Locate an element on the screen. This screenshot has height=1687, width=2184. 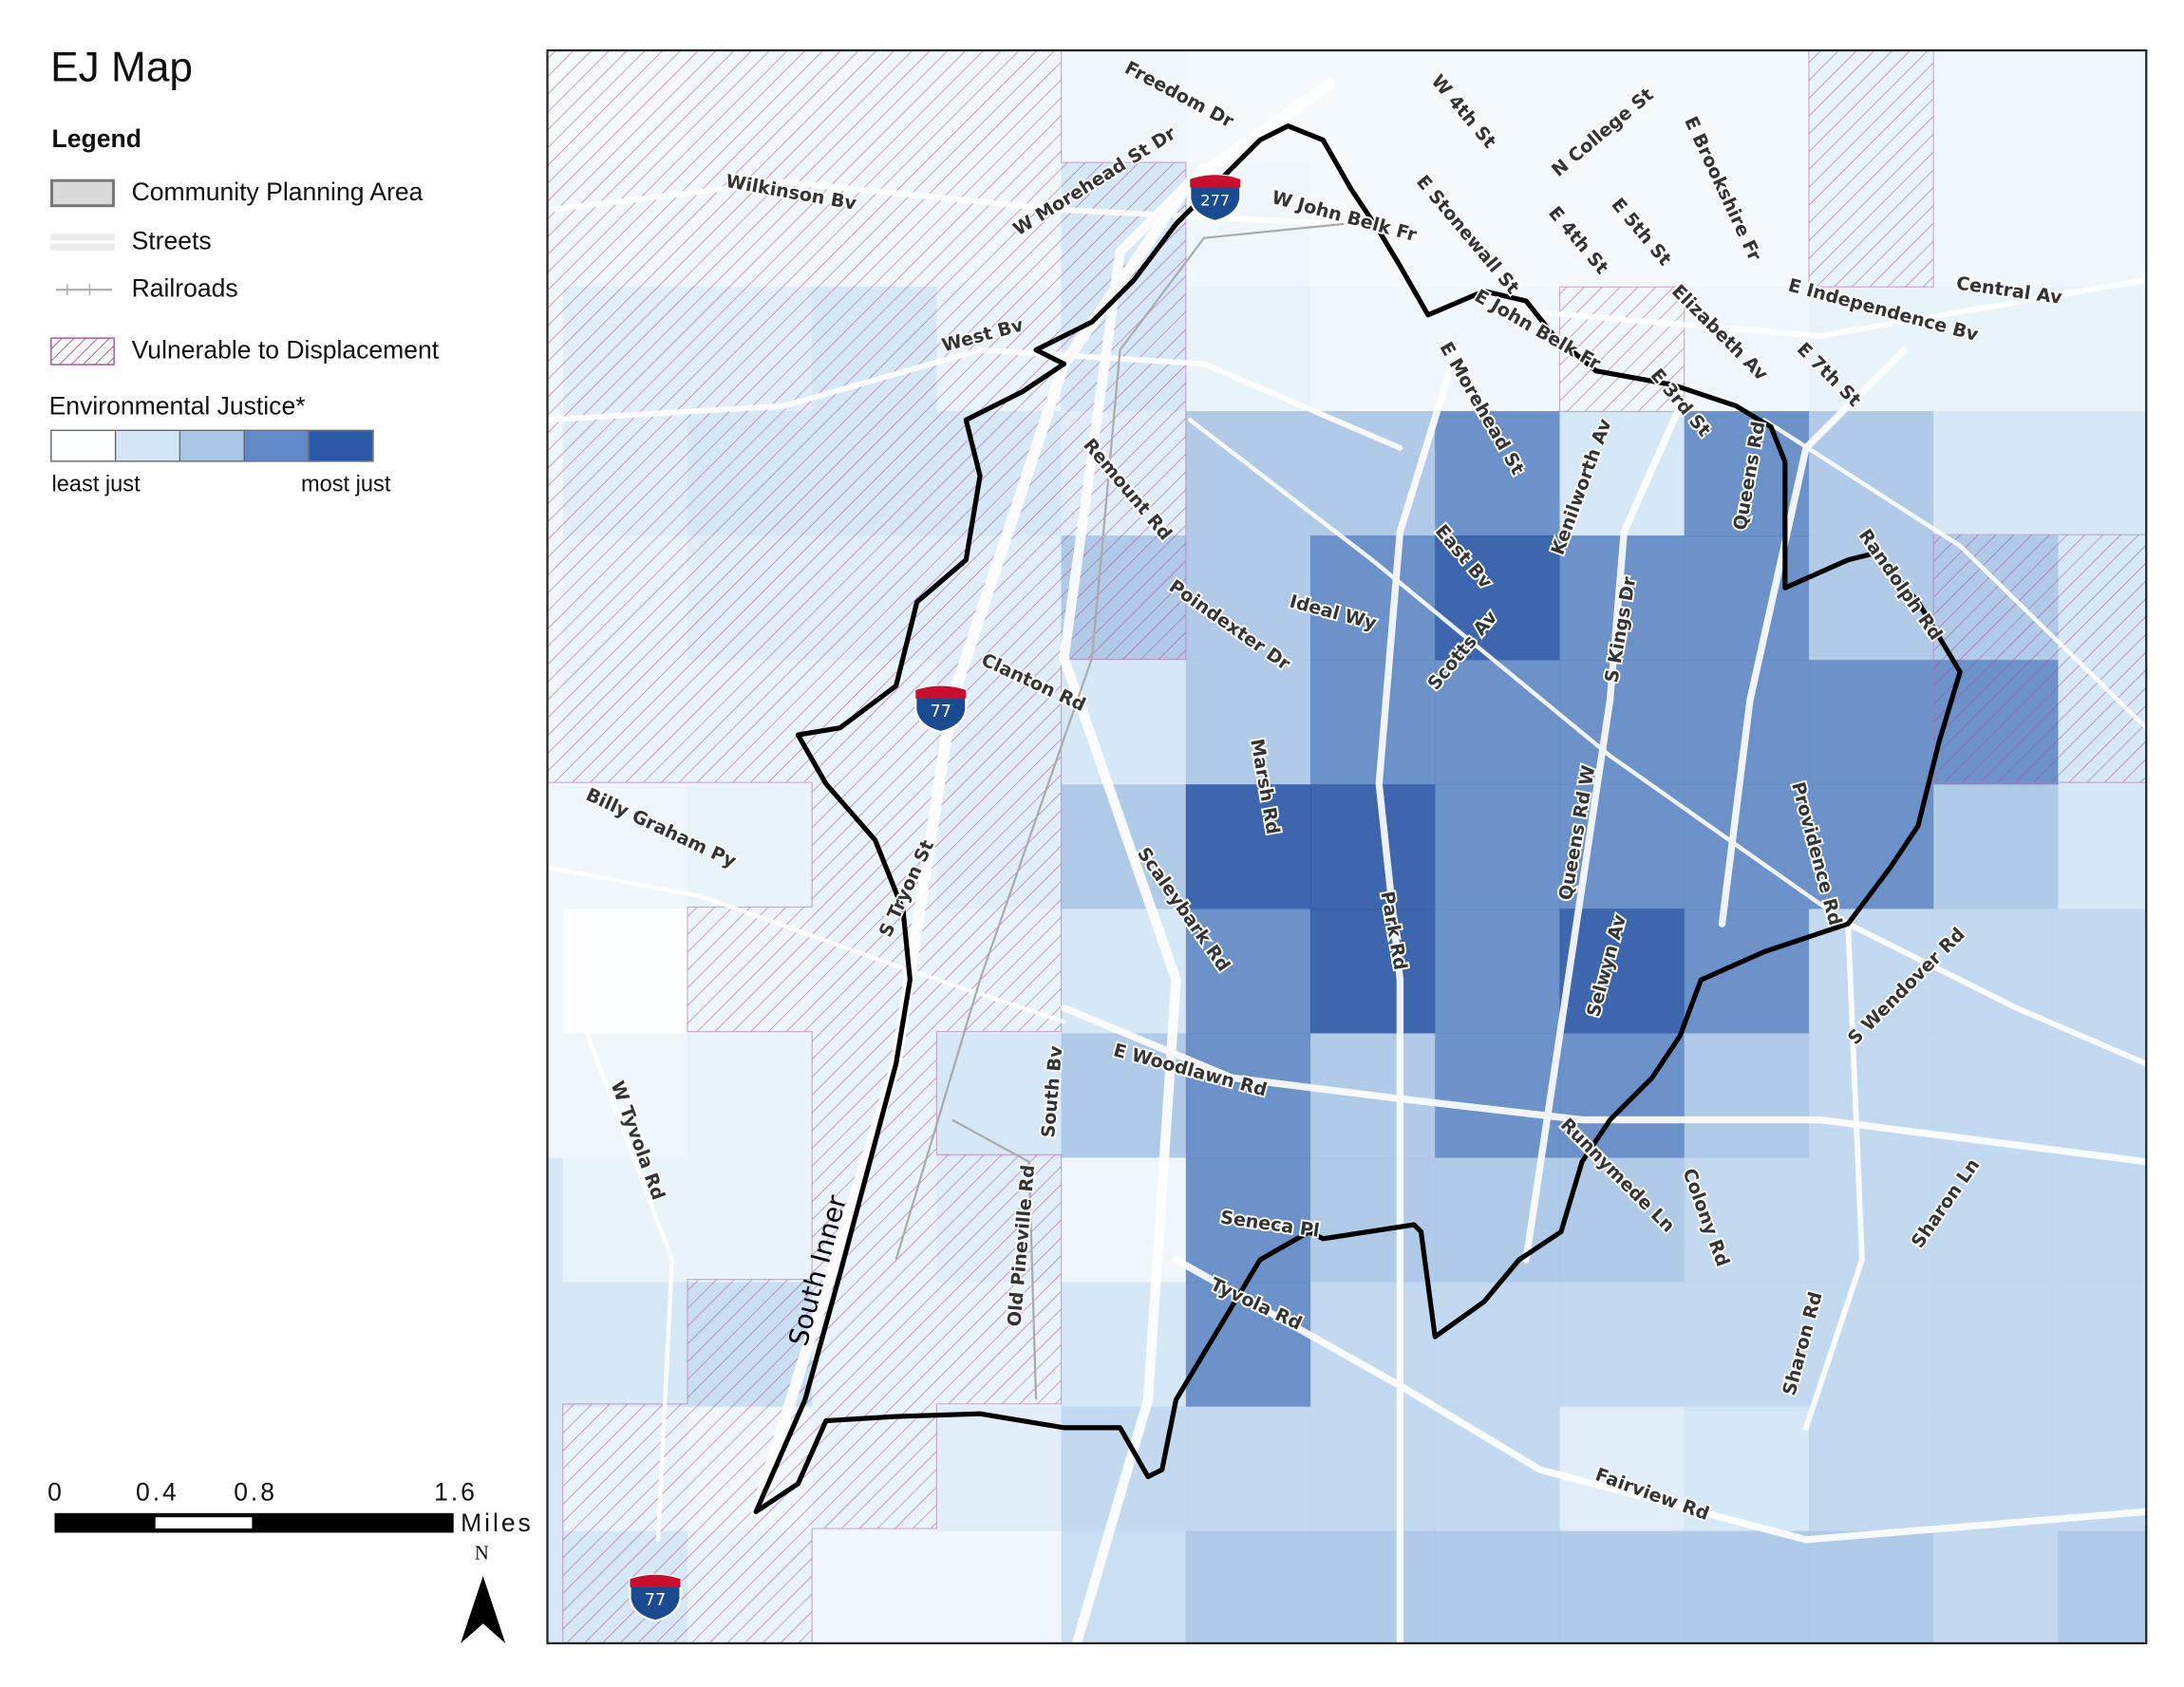
legend-heading: Legend is located at coordinates (96, 138).